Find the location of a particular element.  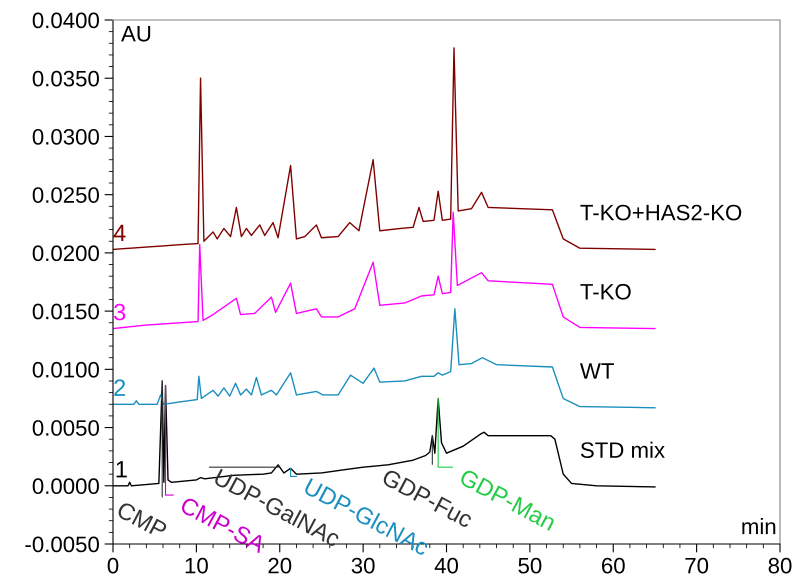

y-tick-label: 0.0250 is located at coordinates (65, 195).